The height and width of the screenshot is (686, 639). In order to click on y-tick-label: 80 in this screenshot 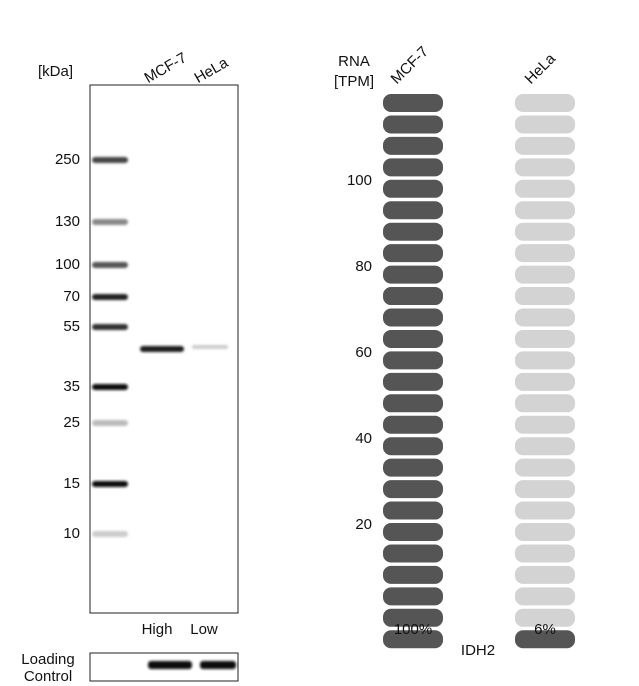, I will do `click(363, 266)`.